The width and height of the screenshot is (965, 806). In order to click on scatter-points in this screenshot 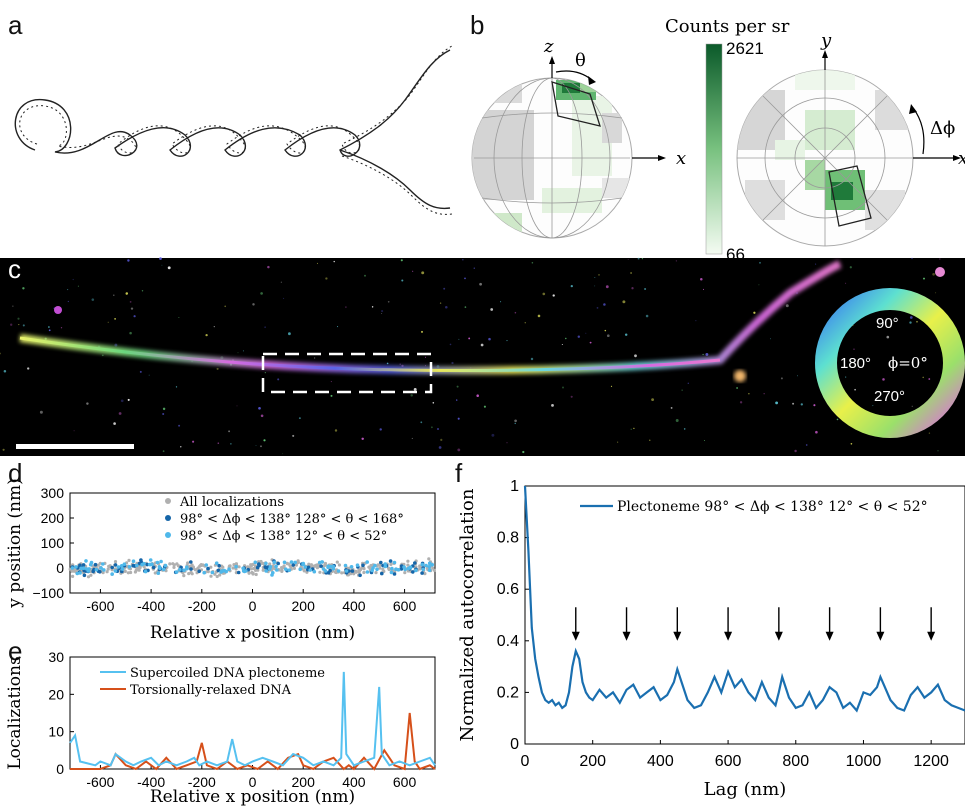, I will do `click(252, 568)`.